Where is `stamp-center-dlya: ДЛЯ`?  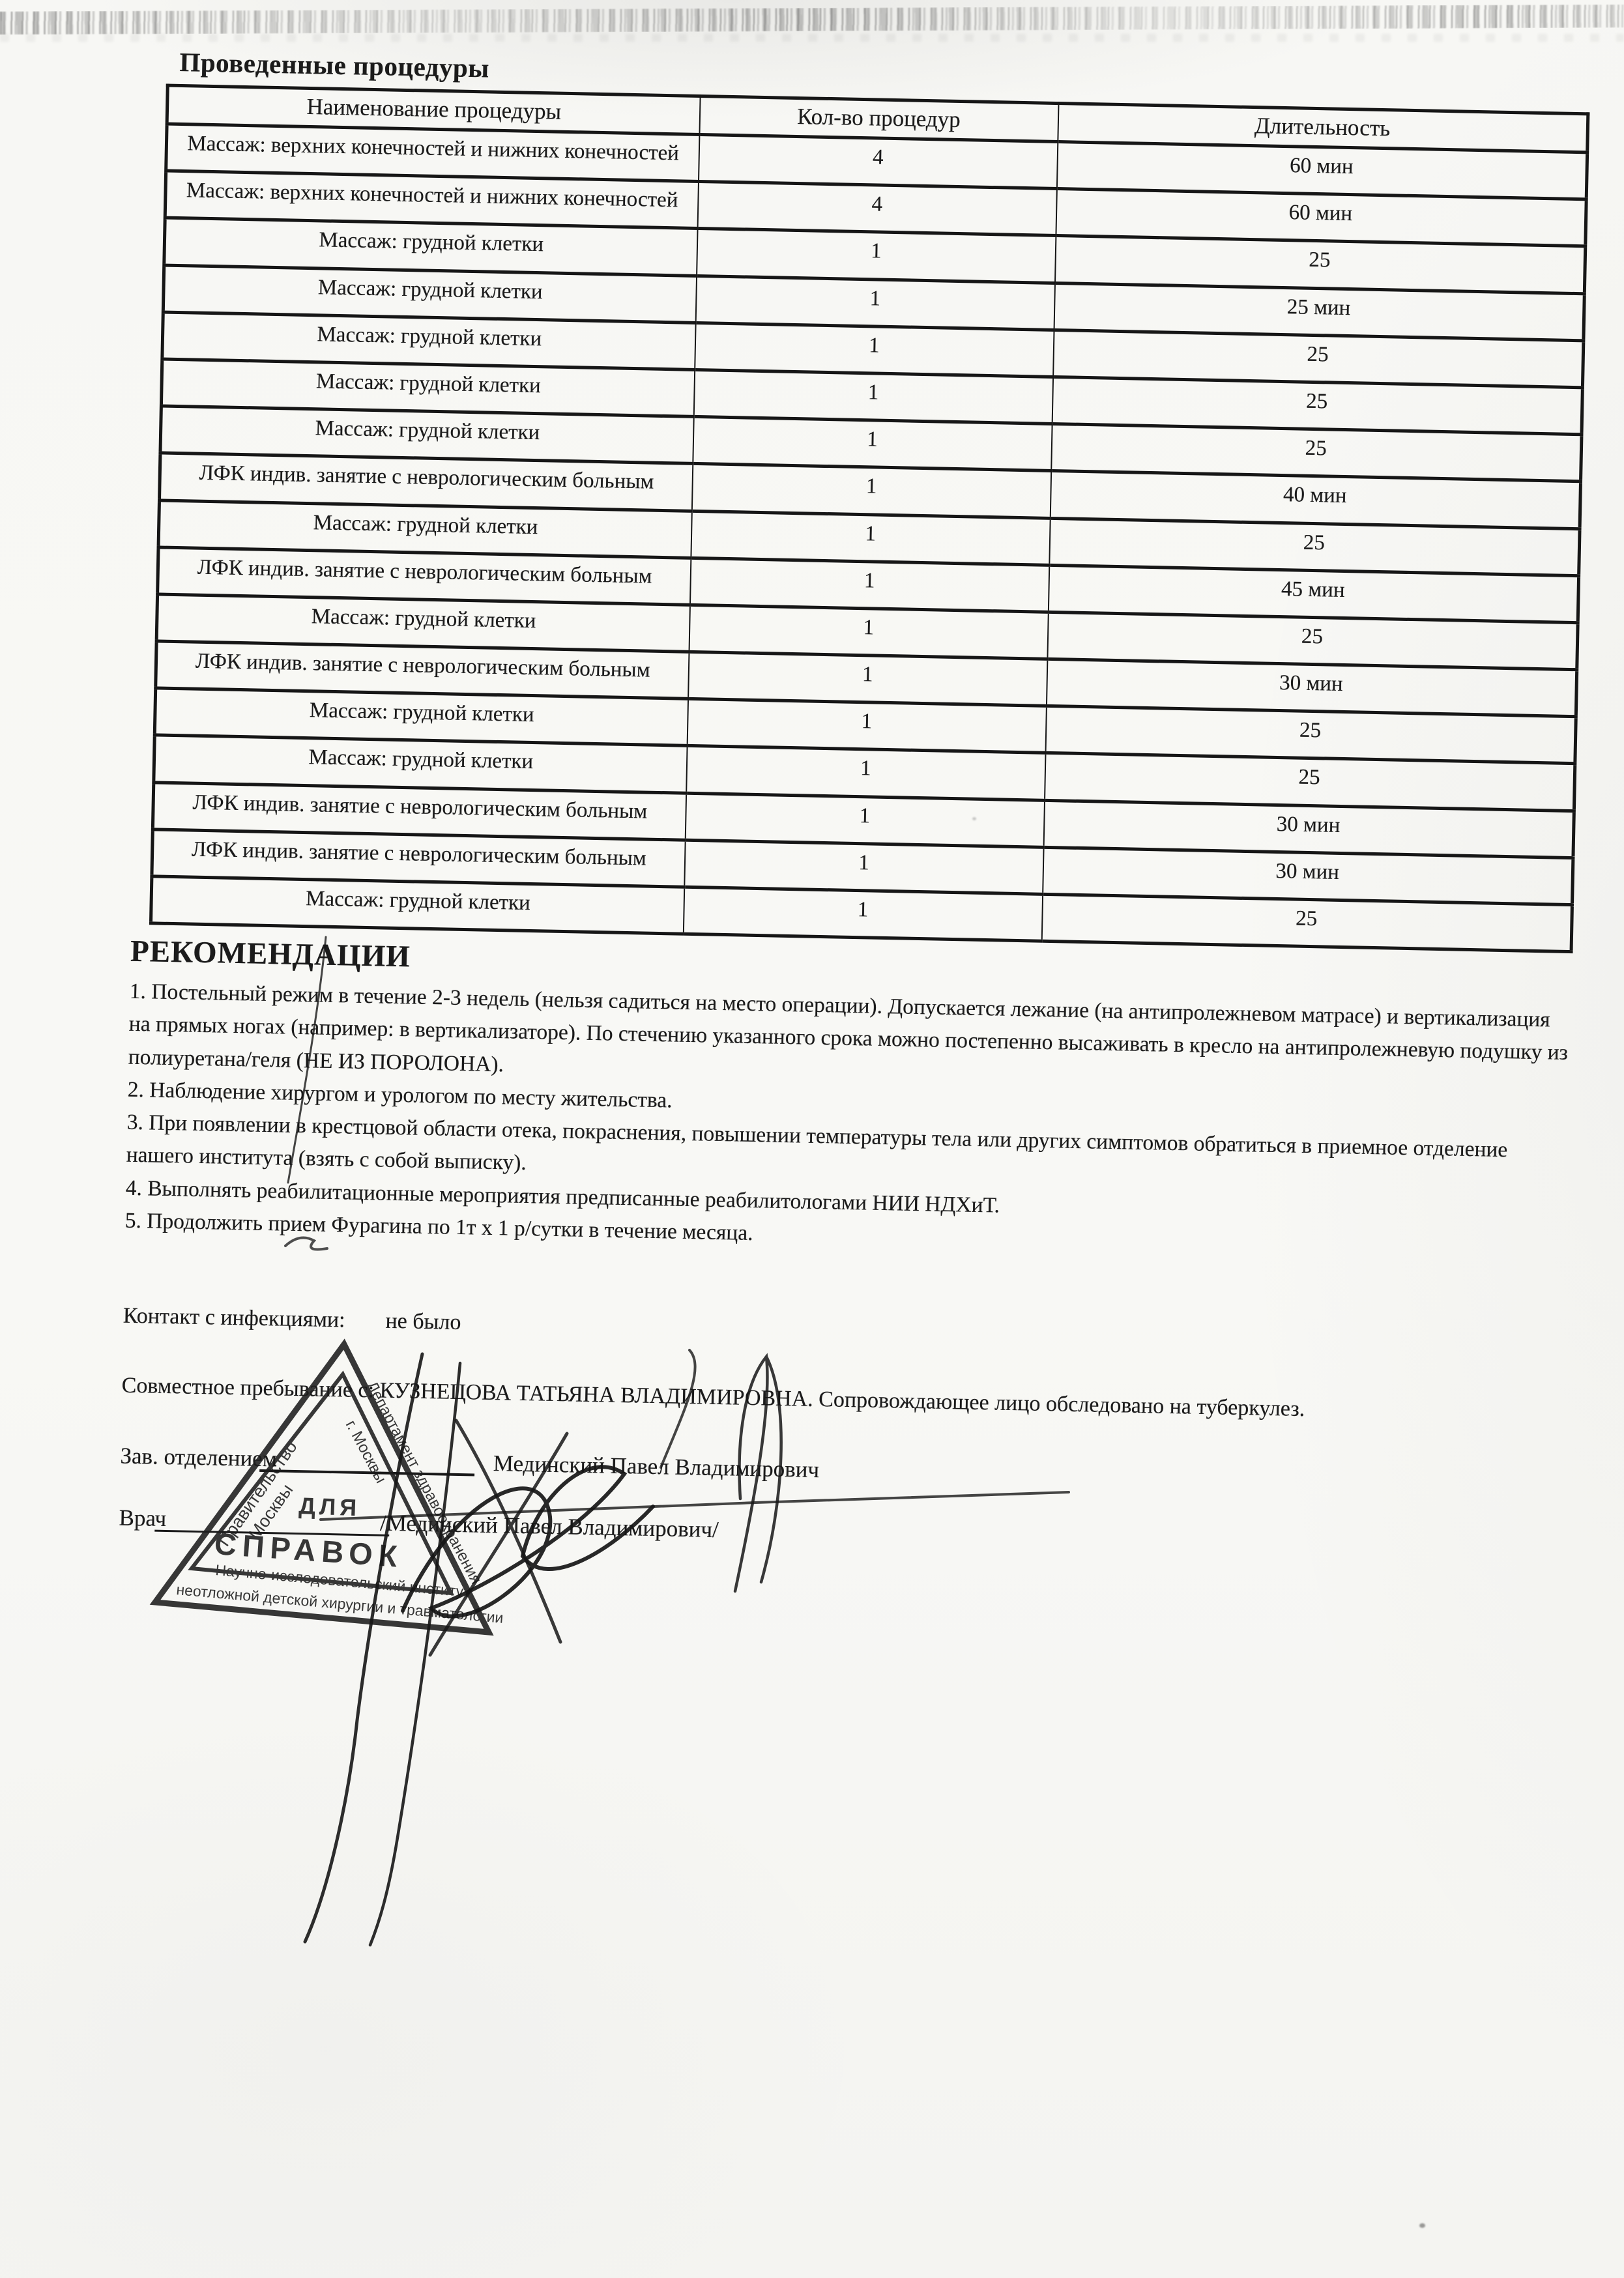 stamp-center-dlya: ДЛЯ is located at coordinates (330, 1506).